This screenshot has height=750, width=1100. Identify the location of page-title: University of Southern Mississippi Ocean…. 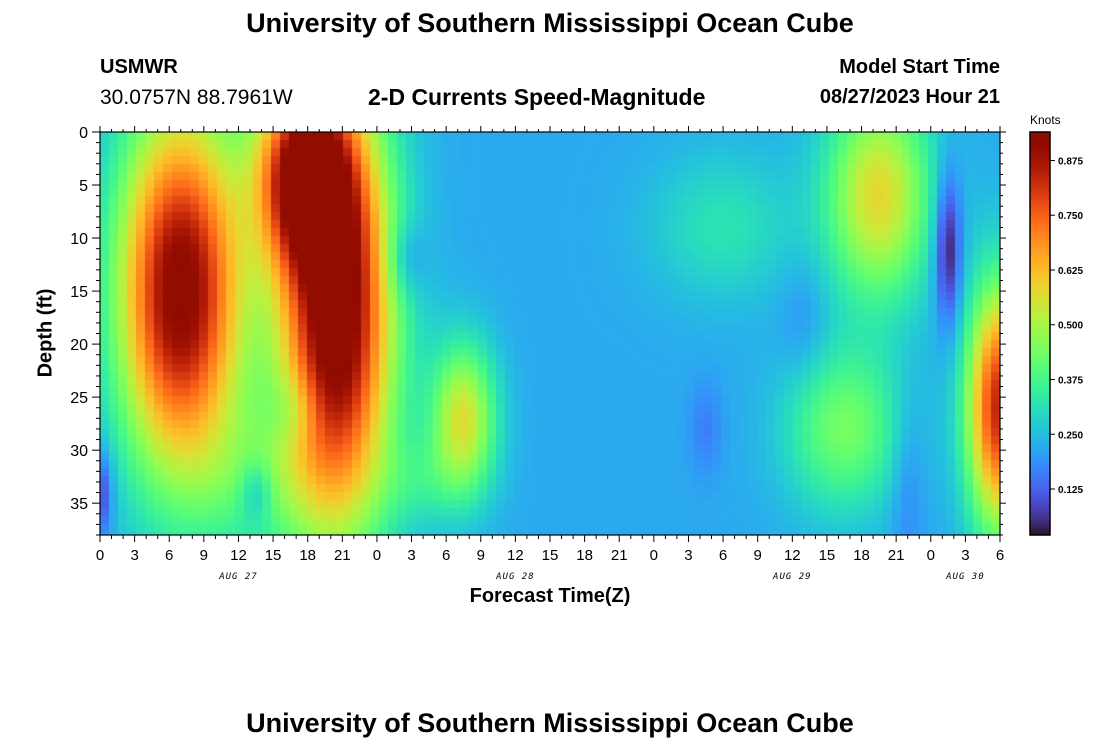
(550, 23).